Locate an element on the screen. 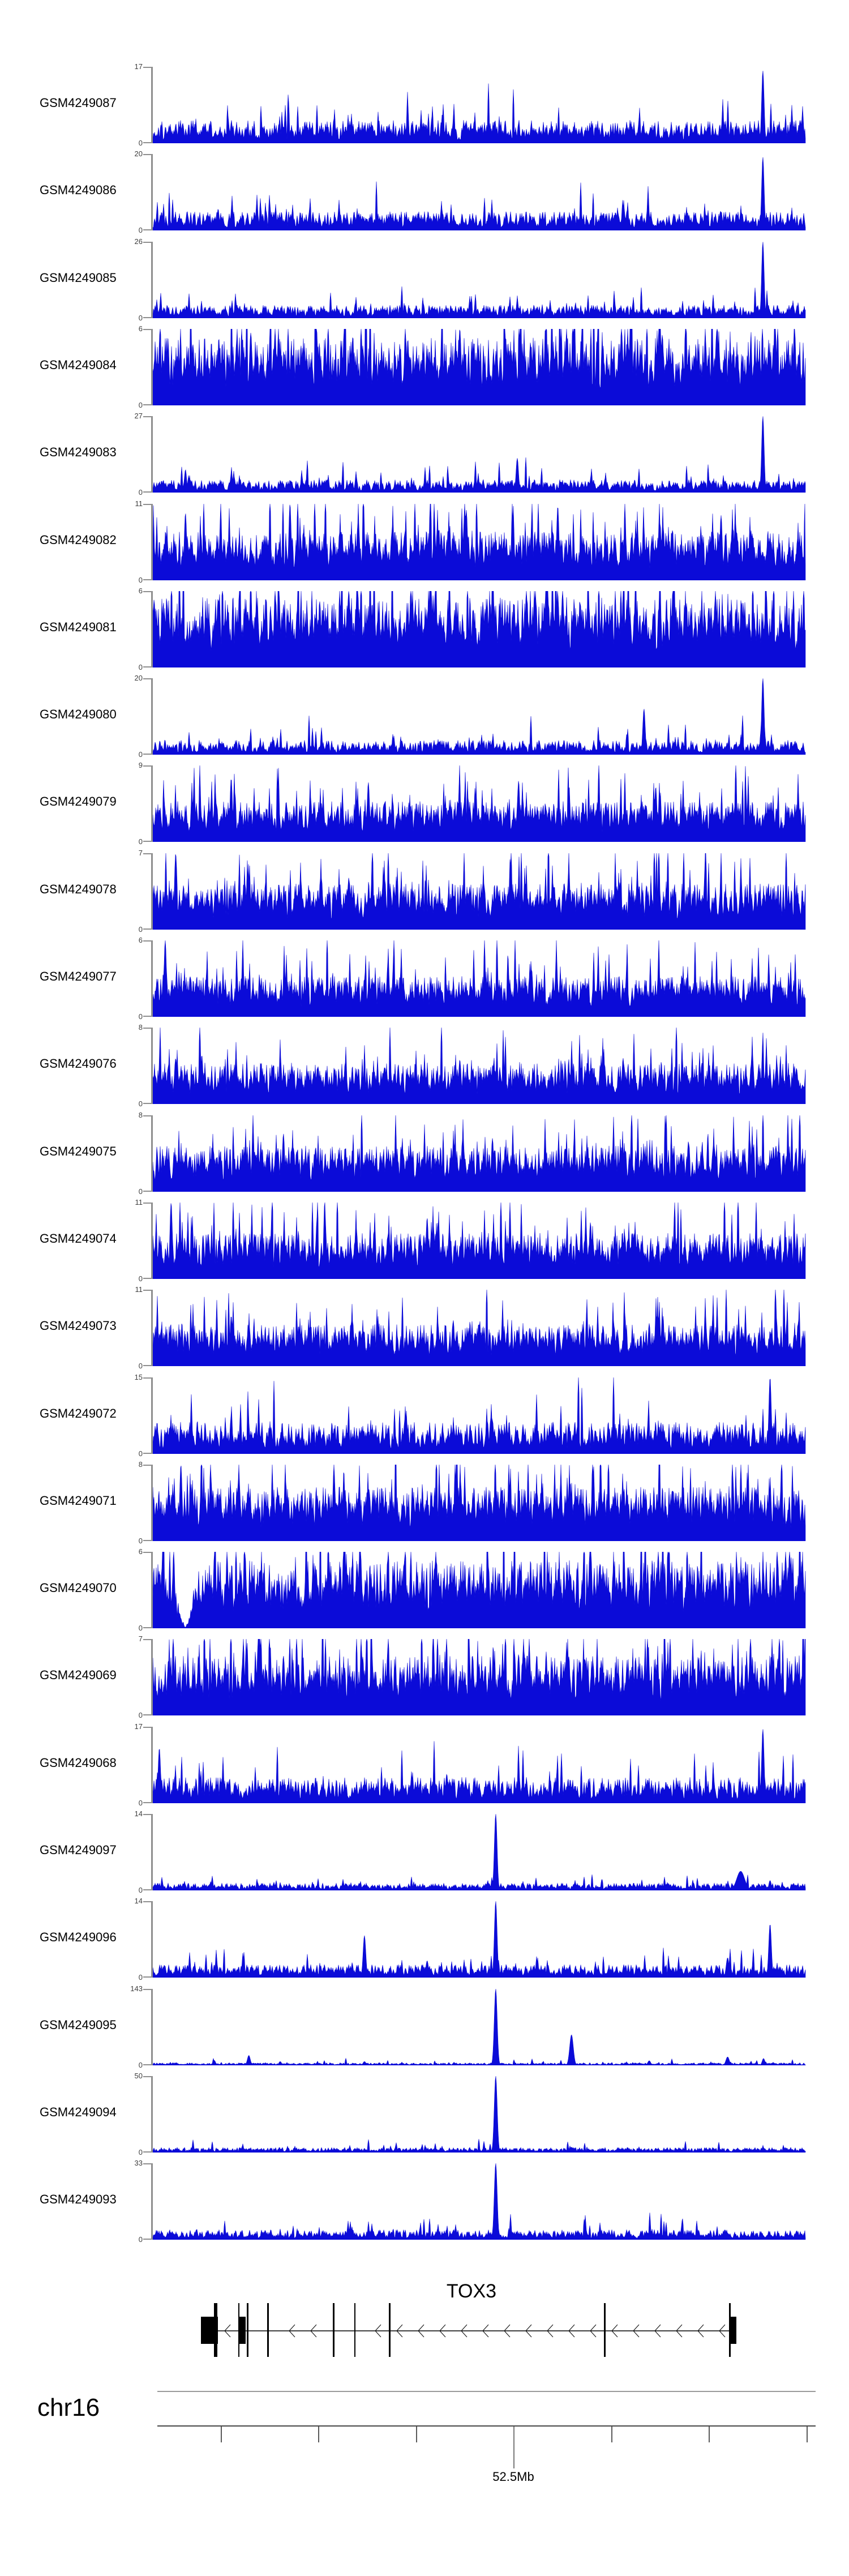 This screenshot has width=849, height=2576. coverage-track-row: GSM4249068 17 0 is located at coordinates (424, 1765).